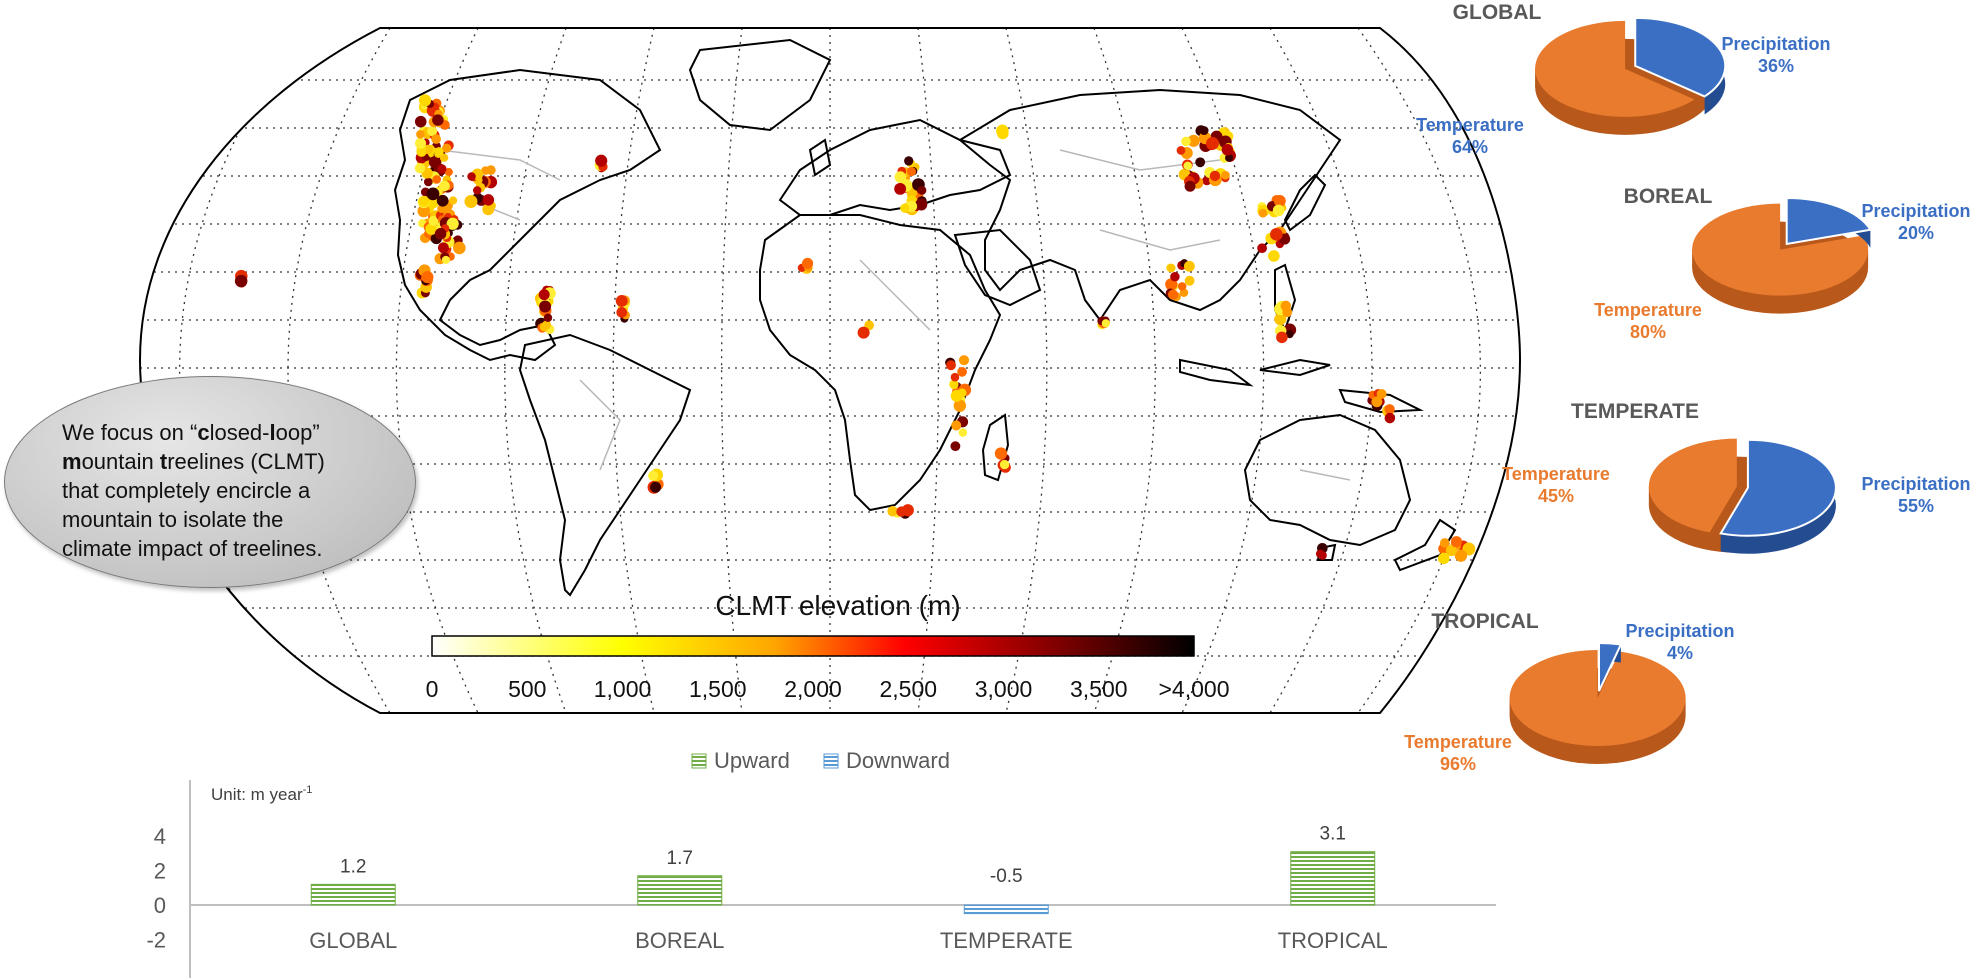 The width and height of the screenshot is (1984, 980). Describe the element at coordinates (1470, 147) in the screenshot. I see `pie-value-temperature: 64%` at that location.